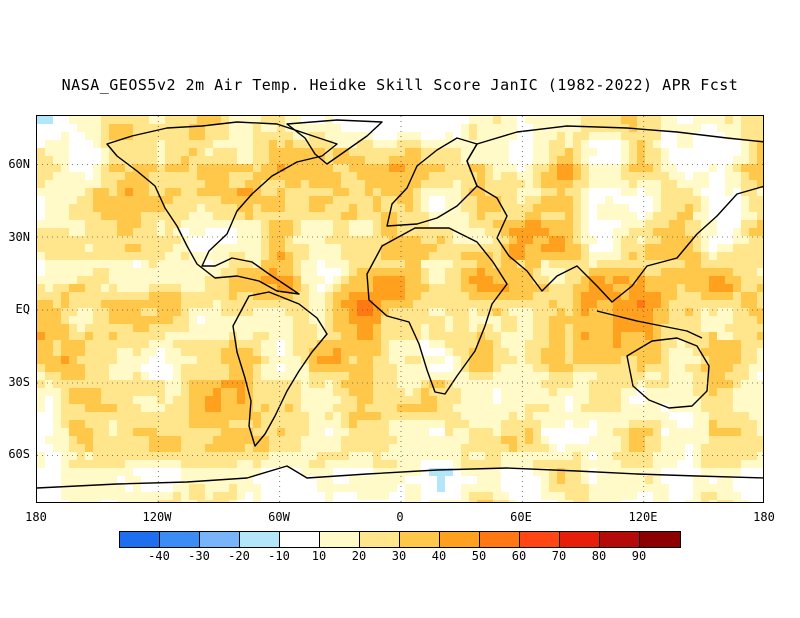 The width and height of the screenshot is (800, 618). Describe the element at coordinates (649, 324) in the screenshot. I see `coastline-maritime-continent` at that location.